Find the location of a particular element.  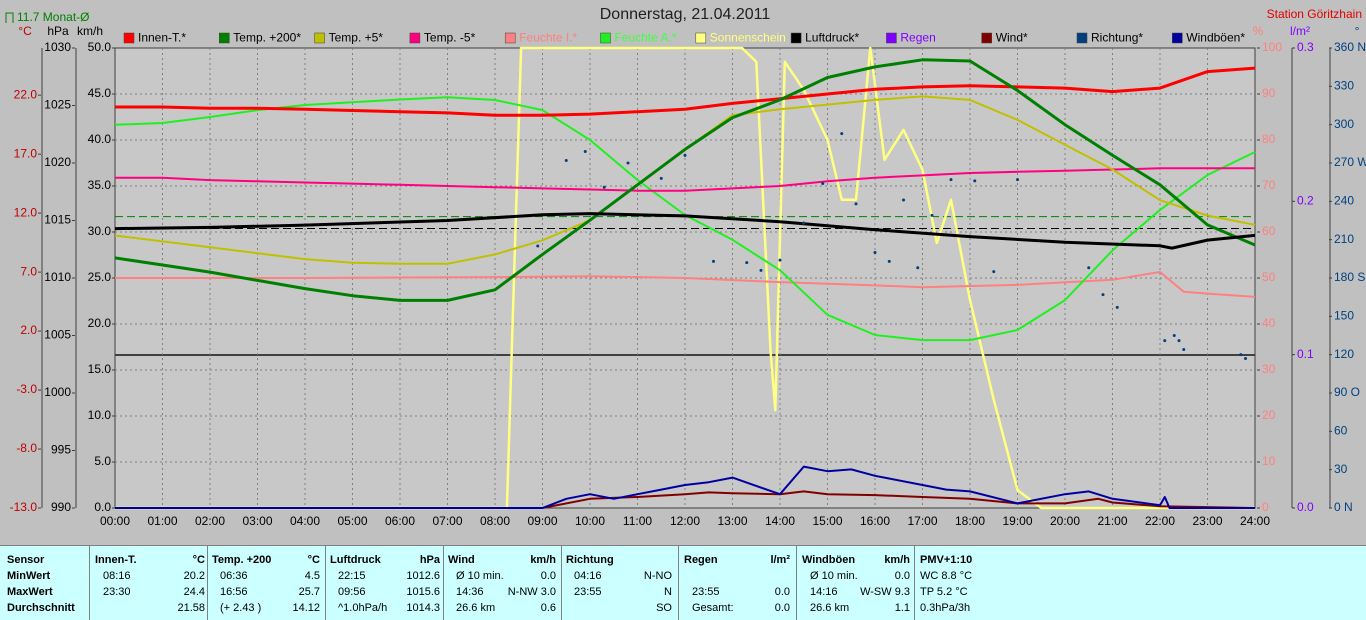

axis-unit: km/h is located at coordinates (90, 31).